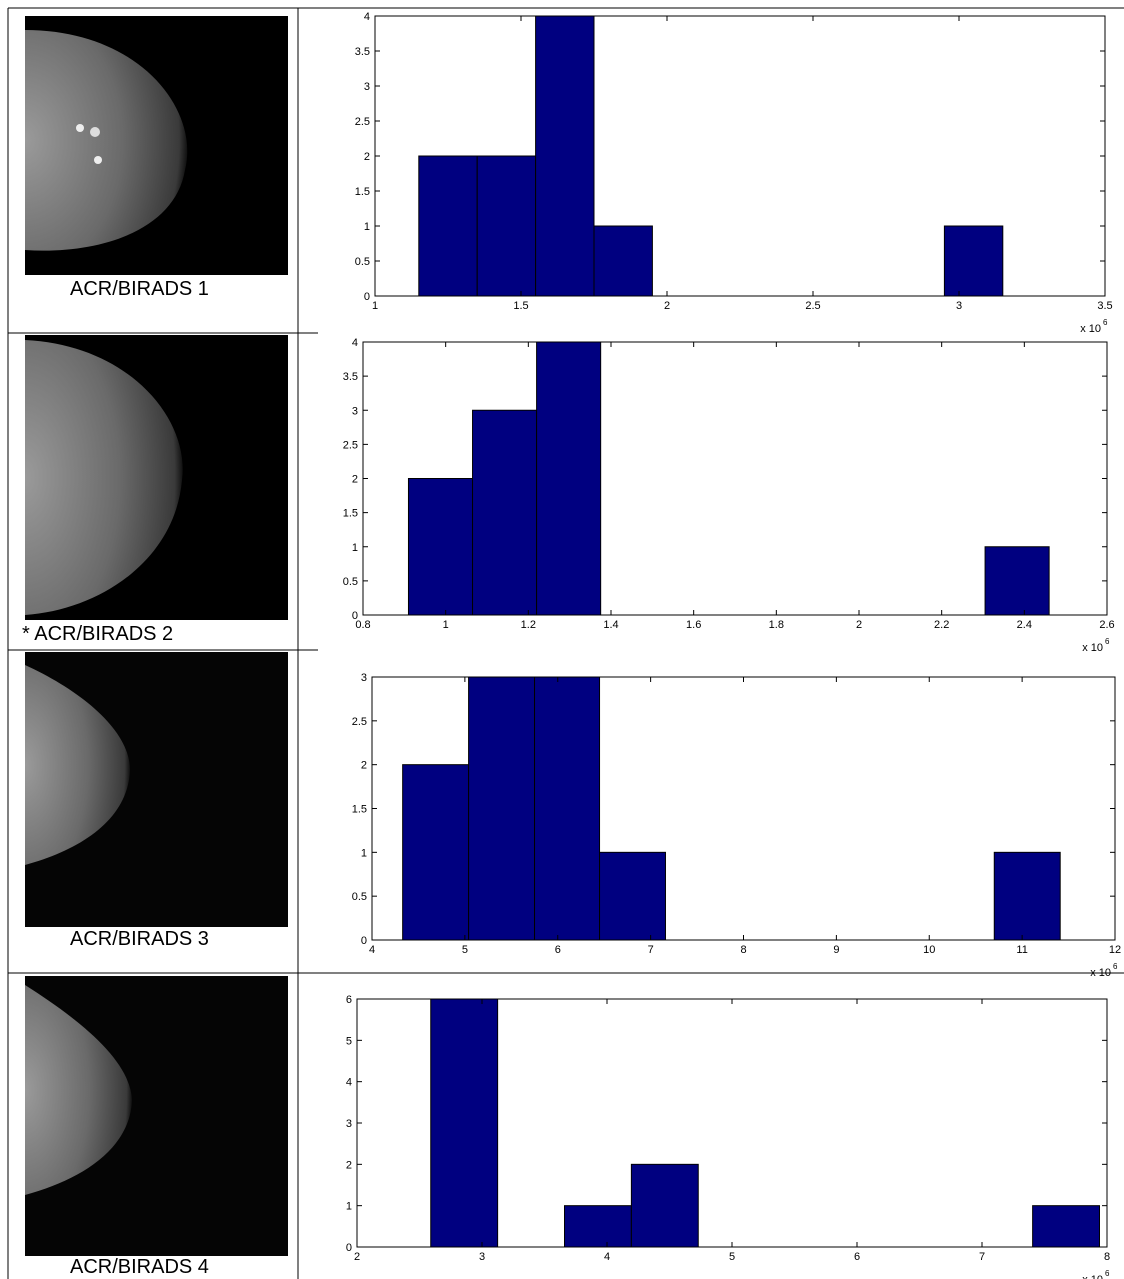 This screenshot has height=1279, width=1124. Describe the element at coordinates (812, 306) in the screenshot. I see `x-tick-label: 2.5` at that location.